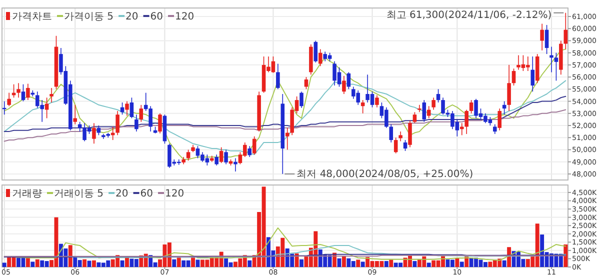 This screenshot has width=600, height=275. Describe the element at coordinates (27, 194) in the screenshot. I see `legend-label: 거래량` at that location.